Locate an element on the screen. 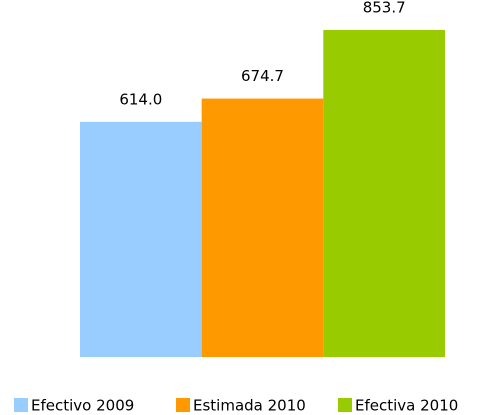  bar is located at coordinates (141, 239).